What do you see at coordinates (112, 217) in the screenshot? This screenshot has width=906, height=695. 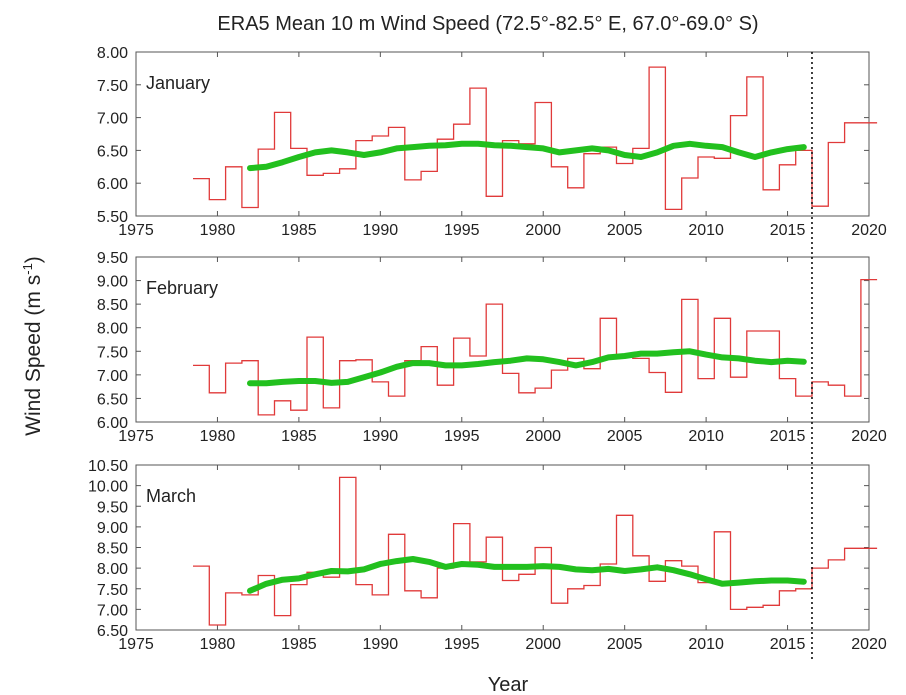 I see `y-tick-label: 5.50` at bounding box center [112, 217].